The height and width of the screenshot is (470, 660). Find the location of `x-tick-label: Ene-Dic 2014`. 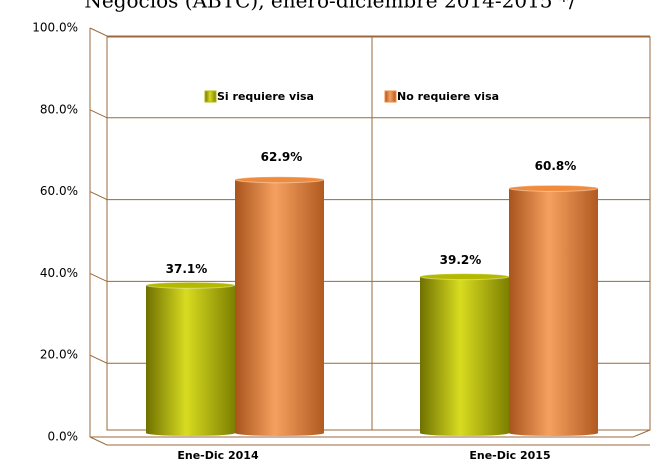

x-tick-label: Ene-Dic 2014 is located at coordinates (218, 455).